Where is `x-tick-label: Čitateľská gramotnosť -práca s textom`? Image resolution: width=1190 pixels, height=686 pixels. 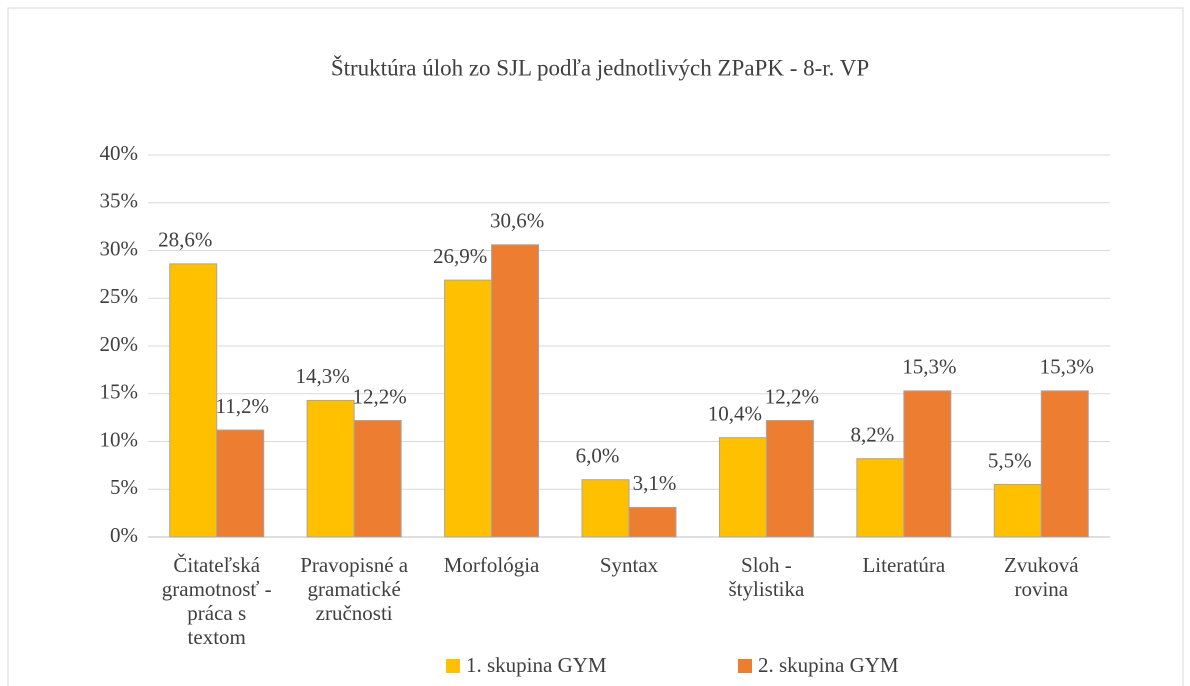
x-tick-label: Čitateľská gramotnosť -práca s textom is located at coordinates (217, 601).